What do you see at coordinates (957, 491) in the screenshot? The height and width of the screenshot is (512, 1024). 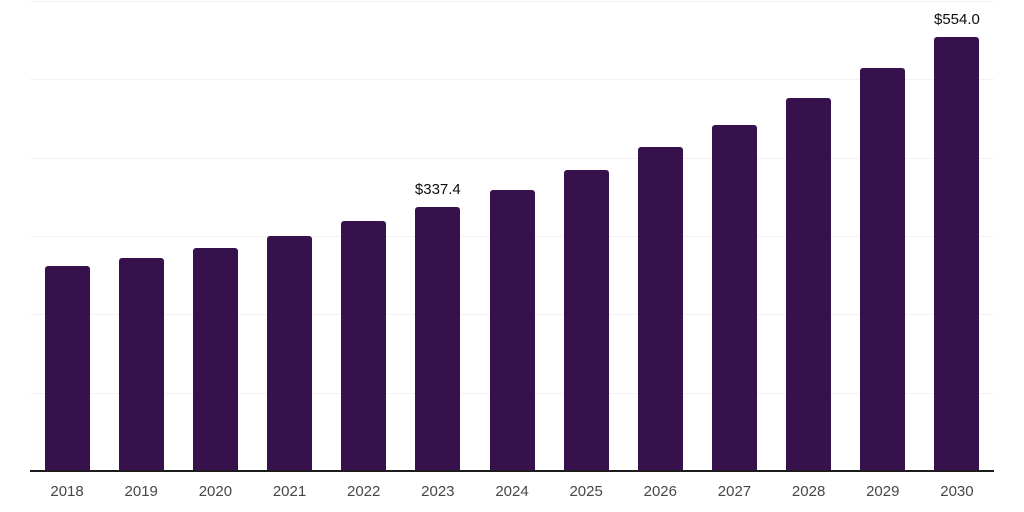 I see `x-tick-2030: 2030` at bounding box center [957, 491].